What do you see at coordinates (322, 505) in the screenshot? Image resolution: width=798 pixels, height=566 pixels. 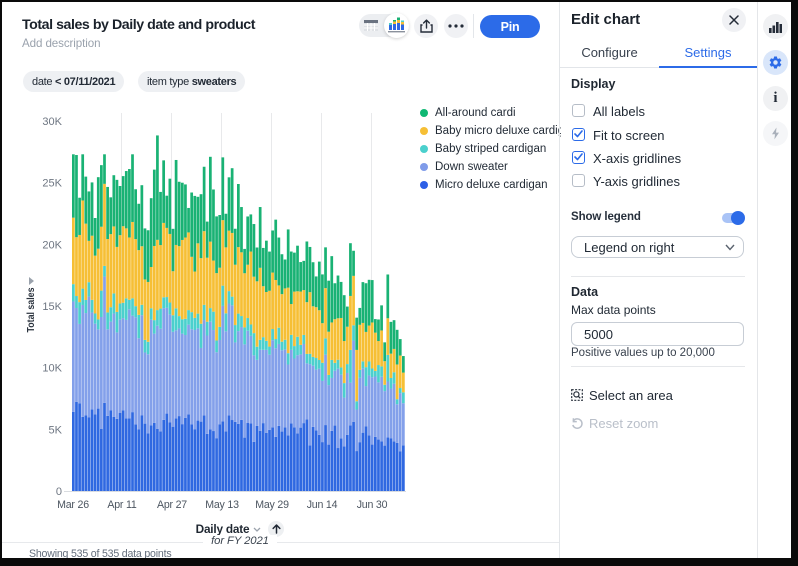 I see `svg-text: Jun 14` at bounding box center [322, 505].